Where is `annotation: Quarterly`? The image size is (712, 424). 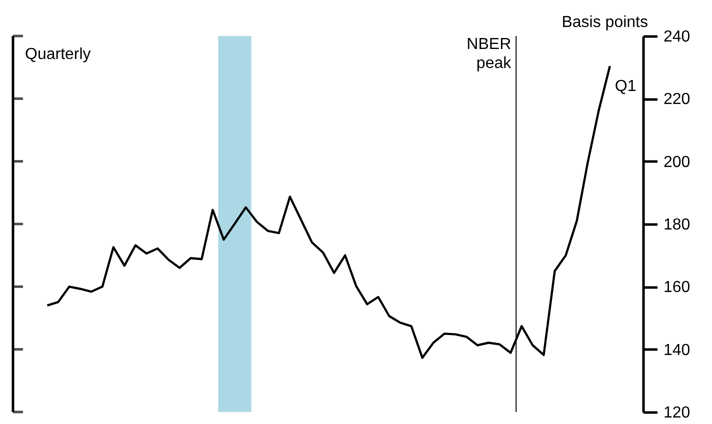
annotation: Quarterly is located at coordinates (58, 54).